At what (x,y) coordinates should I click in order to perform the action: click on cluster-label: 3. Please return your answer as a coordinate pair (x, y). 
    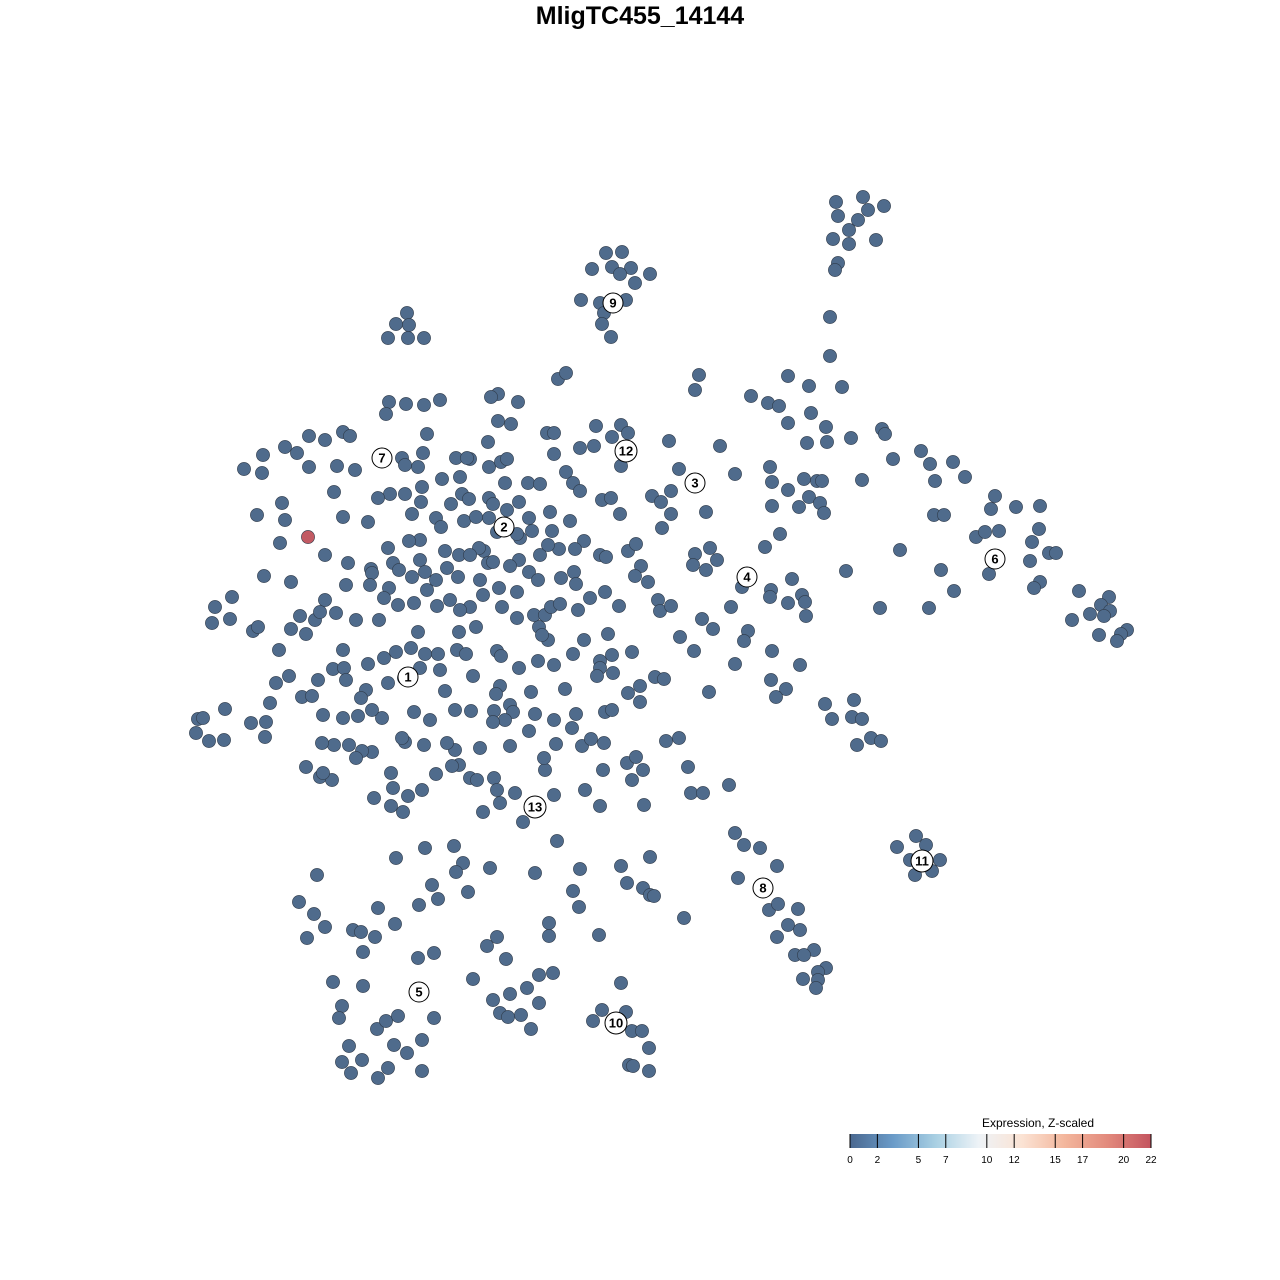
    Looking at the image, I should click on (695, 483).